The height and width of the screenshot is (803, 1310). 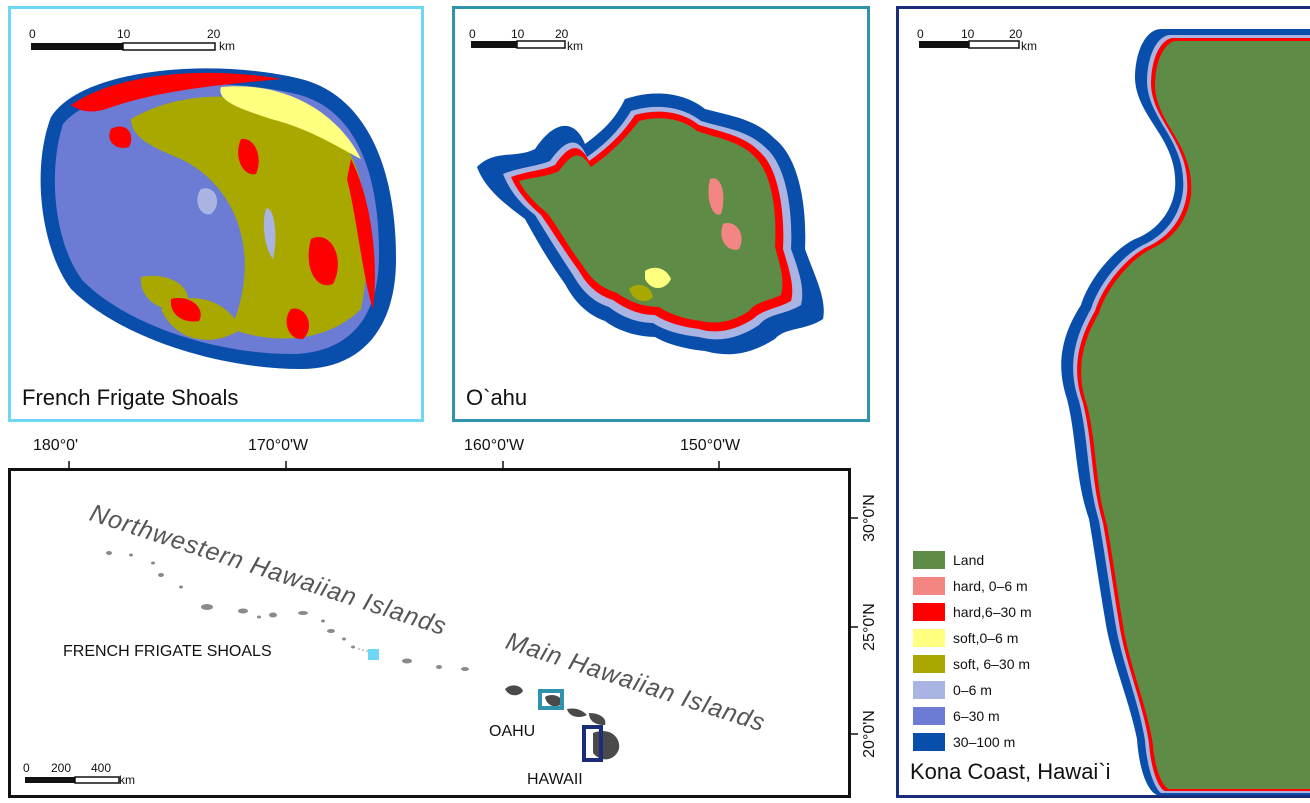 What do you see at coordinates (710, 445) in the screenshot?
I see `lon-label-150w: 150°0'W` at bounding box center [710, 445].